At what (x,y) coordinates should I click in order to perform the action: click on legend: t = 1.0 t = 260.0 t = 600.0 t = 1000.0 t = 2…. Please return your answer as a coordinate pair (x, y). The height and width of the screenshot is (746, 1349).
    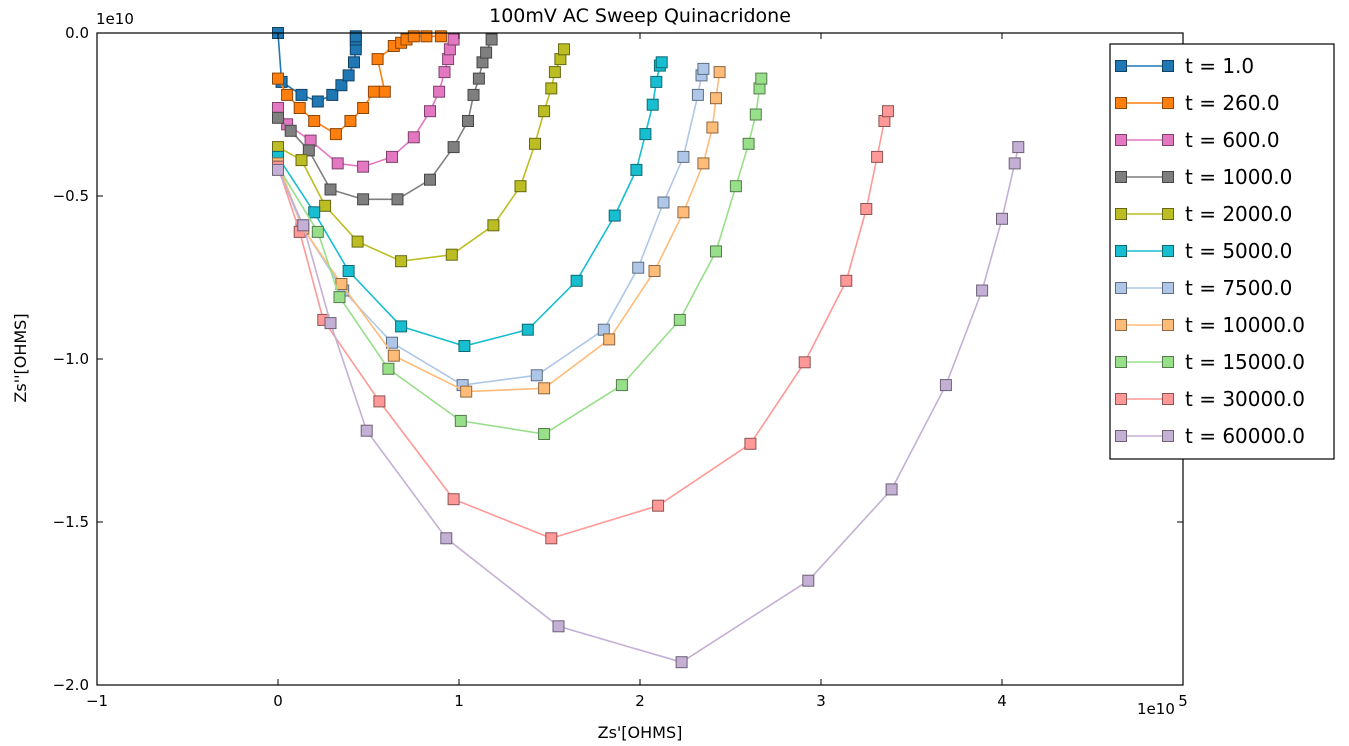
    Looking at the image, I should click on (1222, 251).